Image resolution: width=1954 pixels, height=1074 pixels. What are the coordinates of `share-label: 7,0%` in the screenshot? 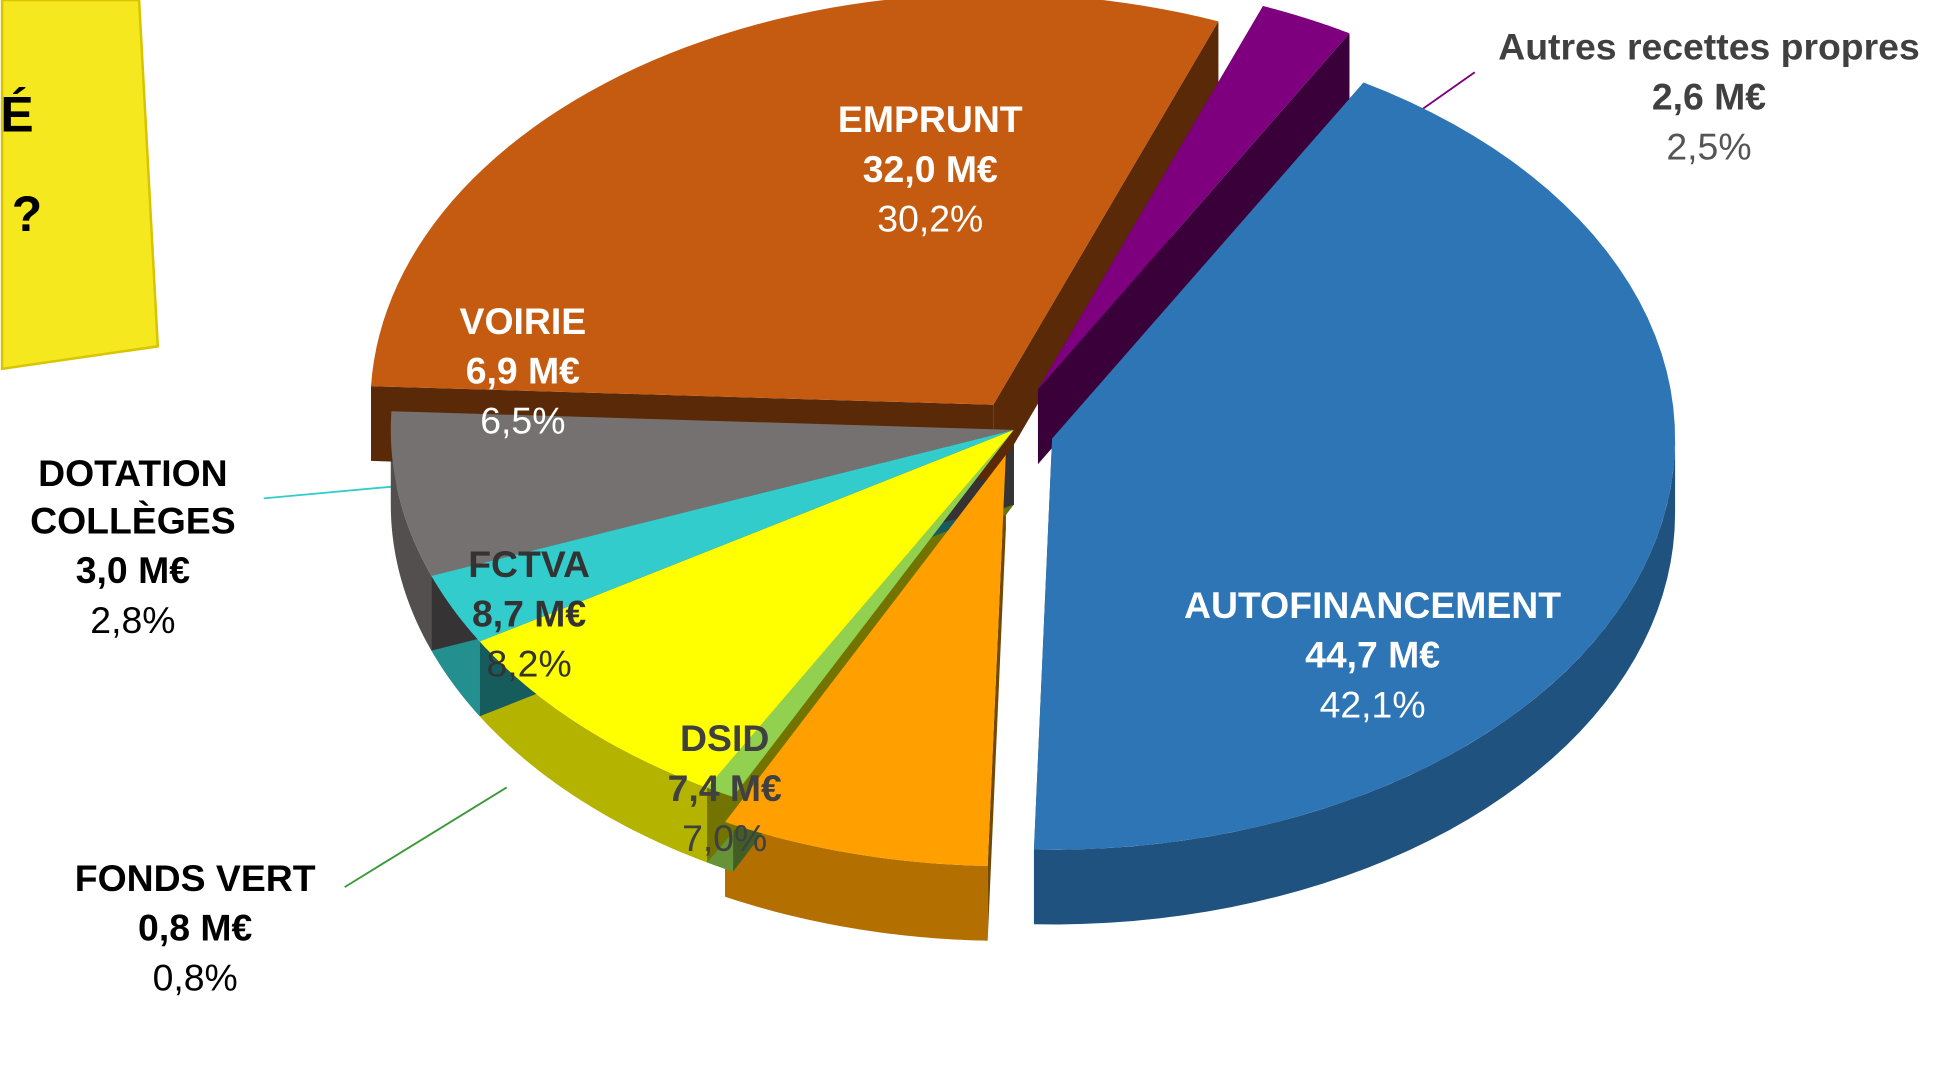 It's located at (724, 838).